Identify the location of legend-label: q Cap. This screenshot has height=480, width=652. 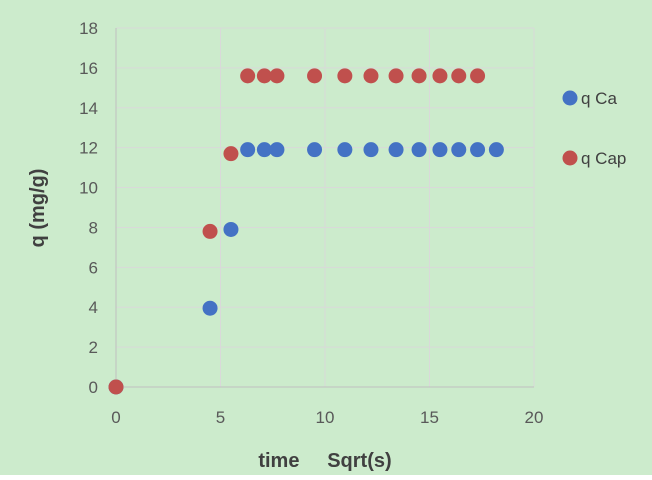
(603, 158).